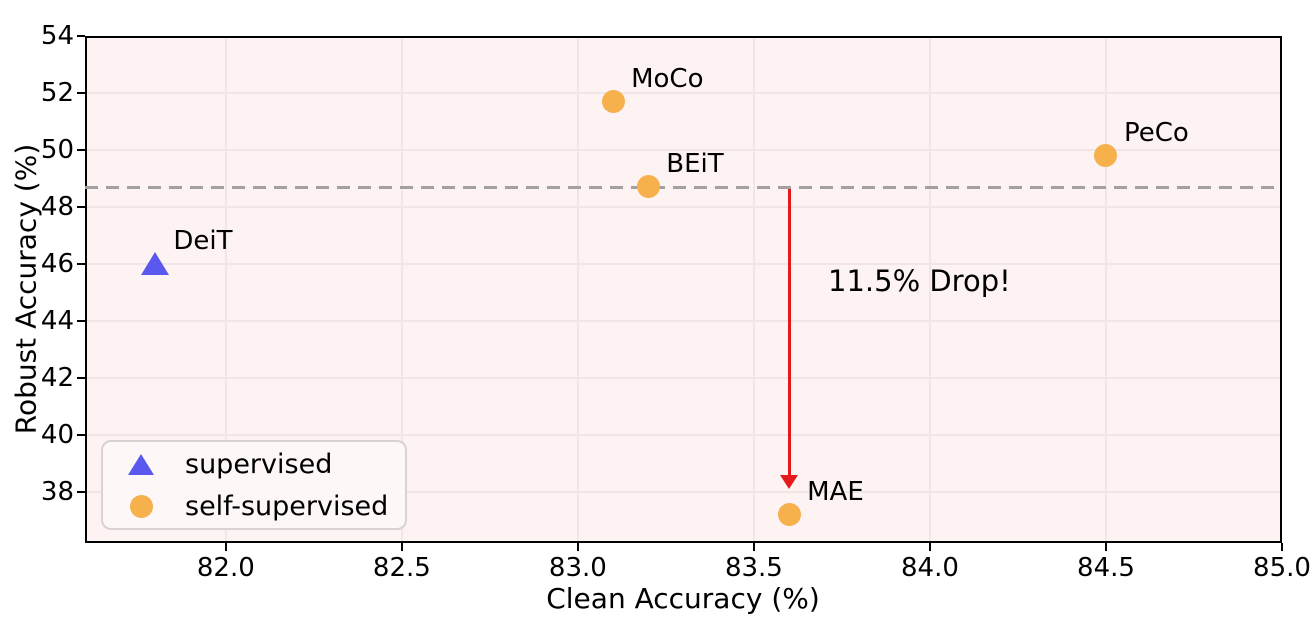 The height and width of the screenshot is (640, 1314). What do you see at coordinates (695, 163) in the screenshot?
I see `point-label-BEiT: BEiT` at bounding box center [695, 163].